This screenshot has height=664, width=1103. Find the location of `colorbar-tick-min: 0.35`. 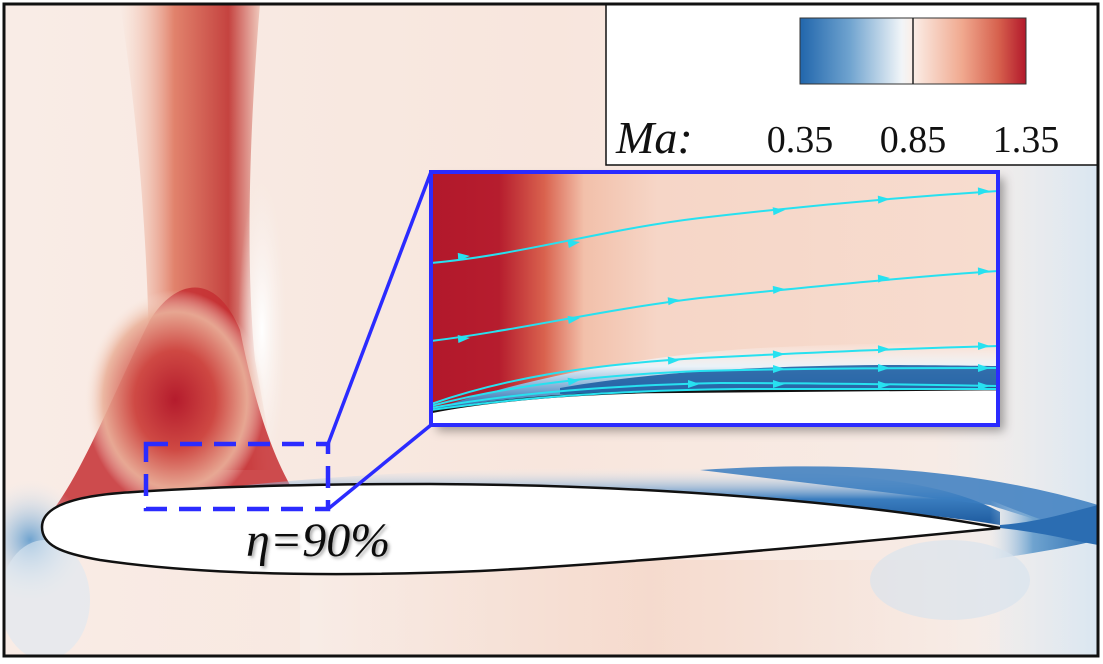

colorbar-tick-min: 0.35 is located at coordinates (800, 140).